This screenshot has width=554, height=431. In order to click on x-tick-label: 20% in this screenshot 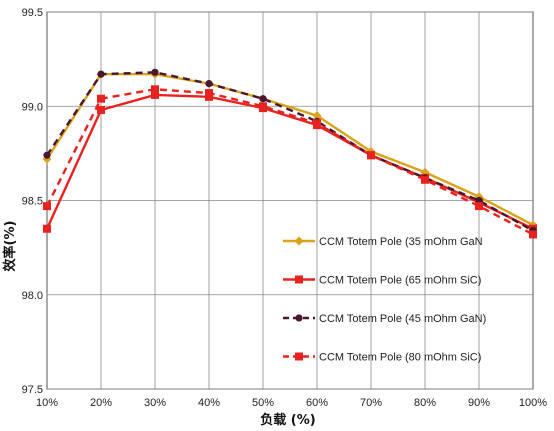, I will do `click(101, 403)`.